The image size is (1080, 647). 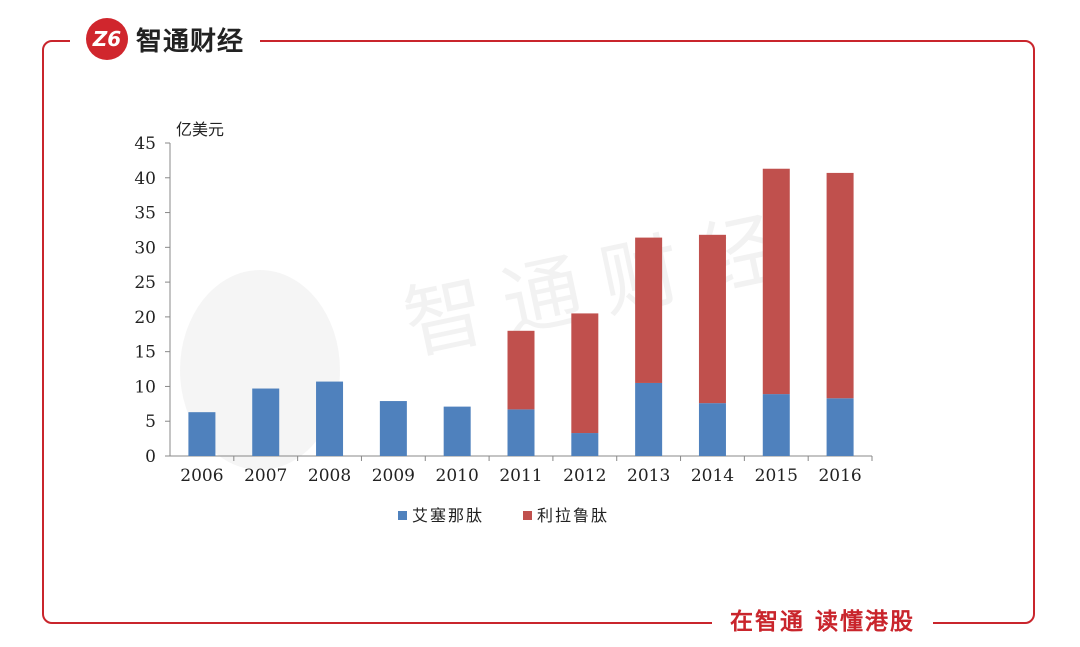 What do you see at coordinates (839, 476) in the screenshot?
I see `x-tick-label: 2016` at bounding box center [839, 476].